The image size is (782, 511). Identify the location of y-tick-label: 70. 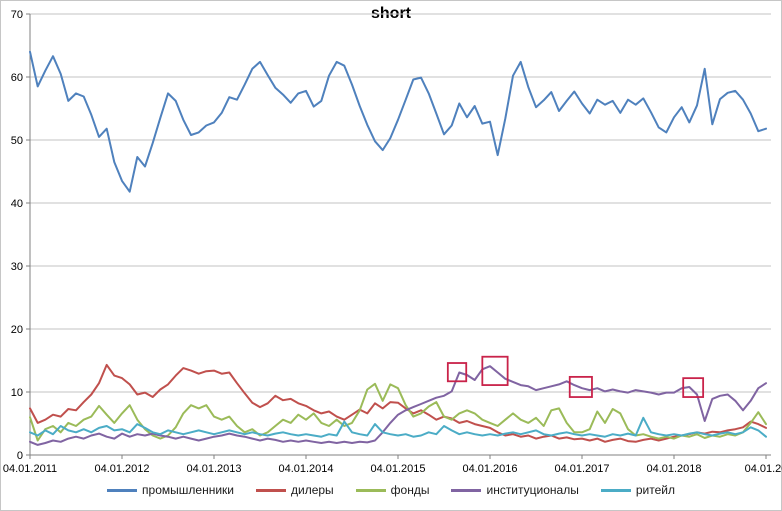
(17, 15).